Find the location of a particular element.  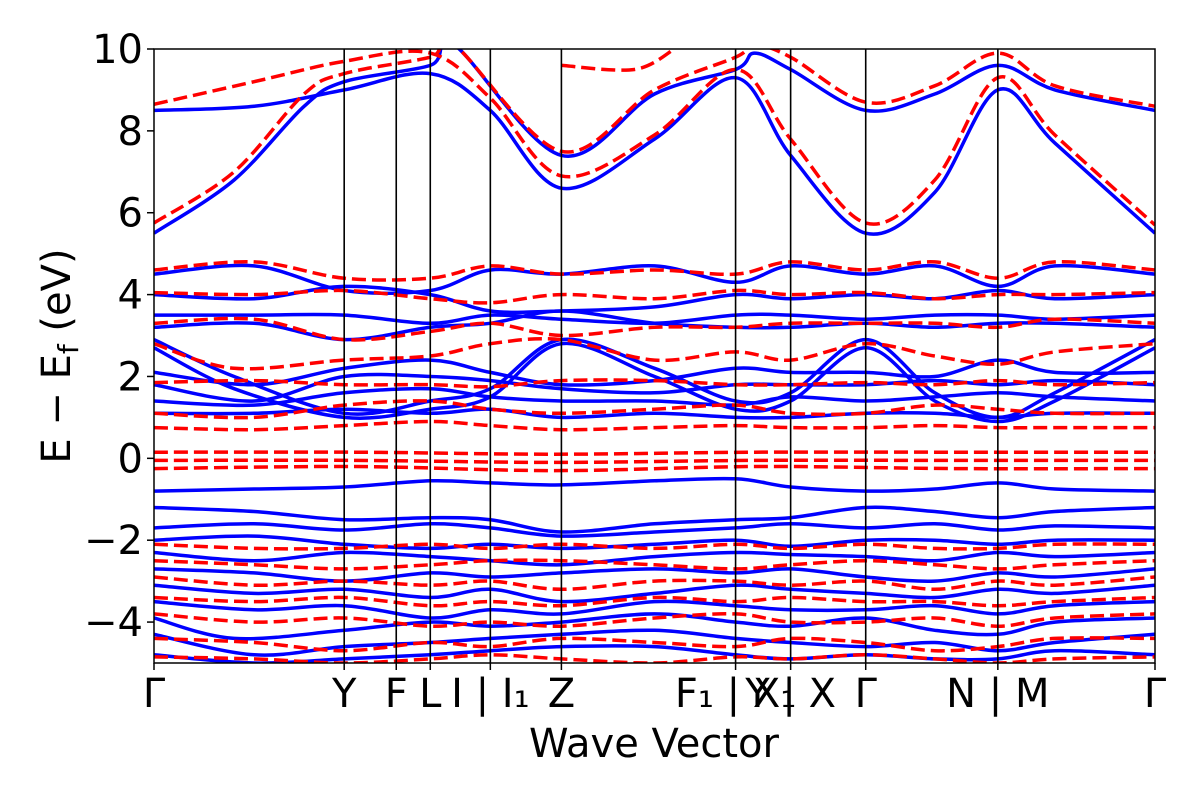

y-axis-label-unit: (eV) is located at coordinates (57, 296).